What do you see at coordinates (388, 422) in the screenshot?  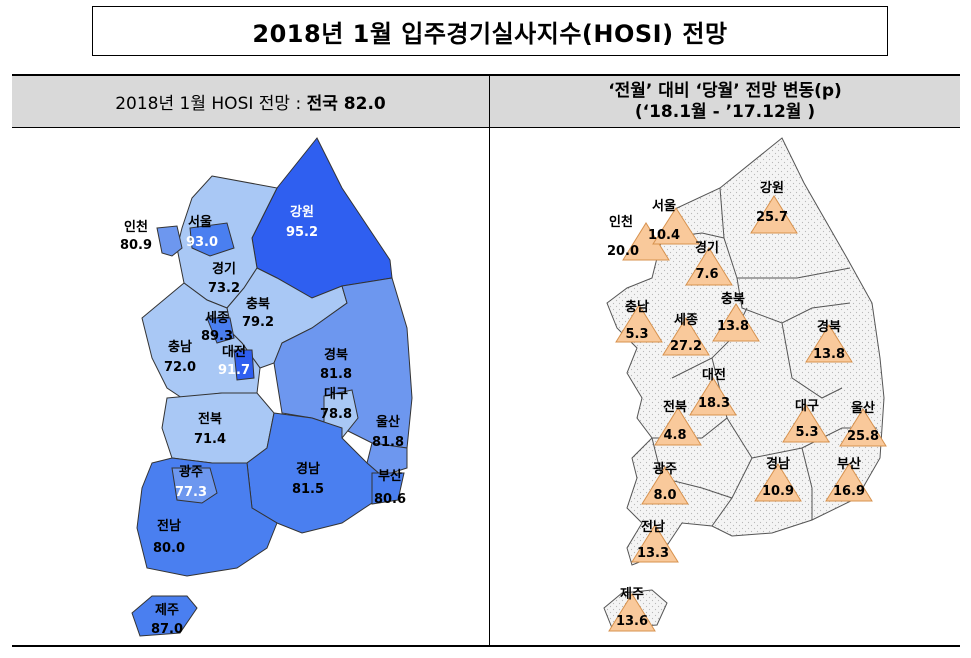 I see `left-label-ulsan: 울산` at bounding box center [388, 422].